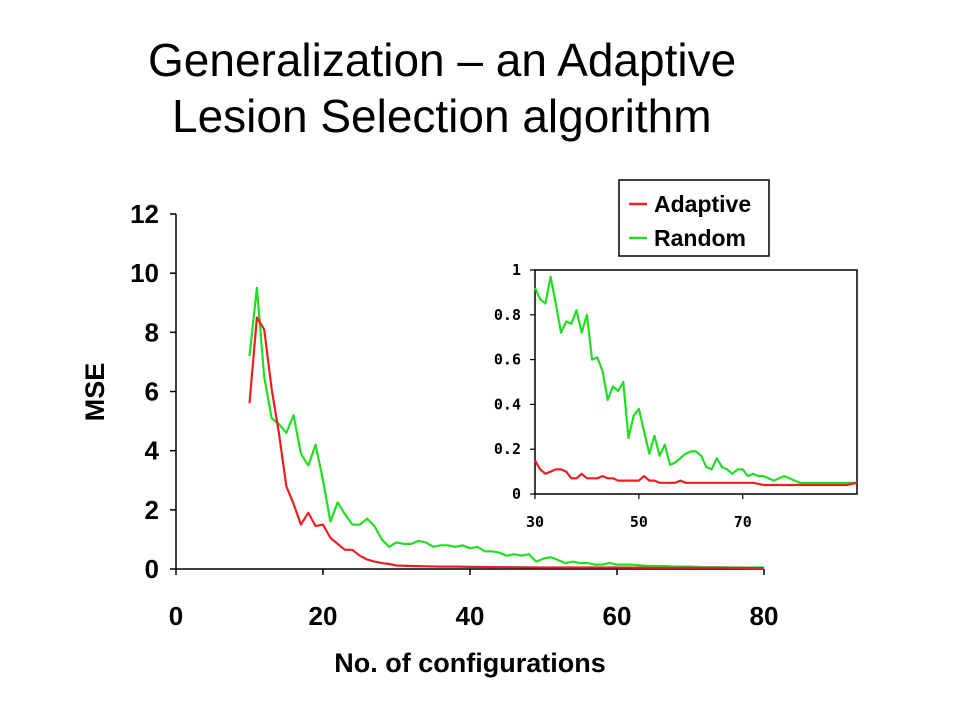 The width and height of the screenshot is (960, 720). What do you see at coordinates (442, 116) in the screenshot?
I see `slide-title-line2: Lesion Selection algorithm` at bounding box center [442, 116].